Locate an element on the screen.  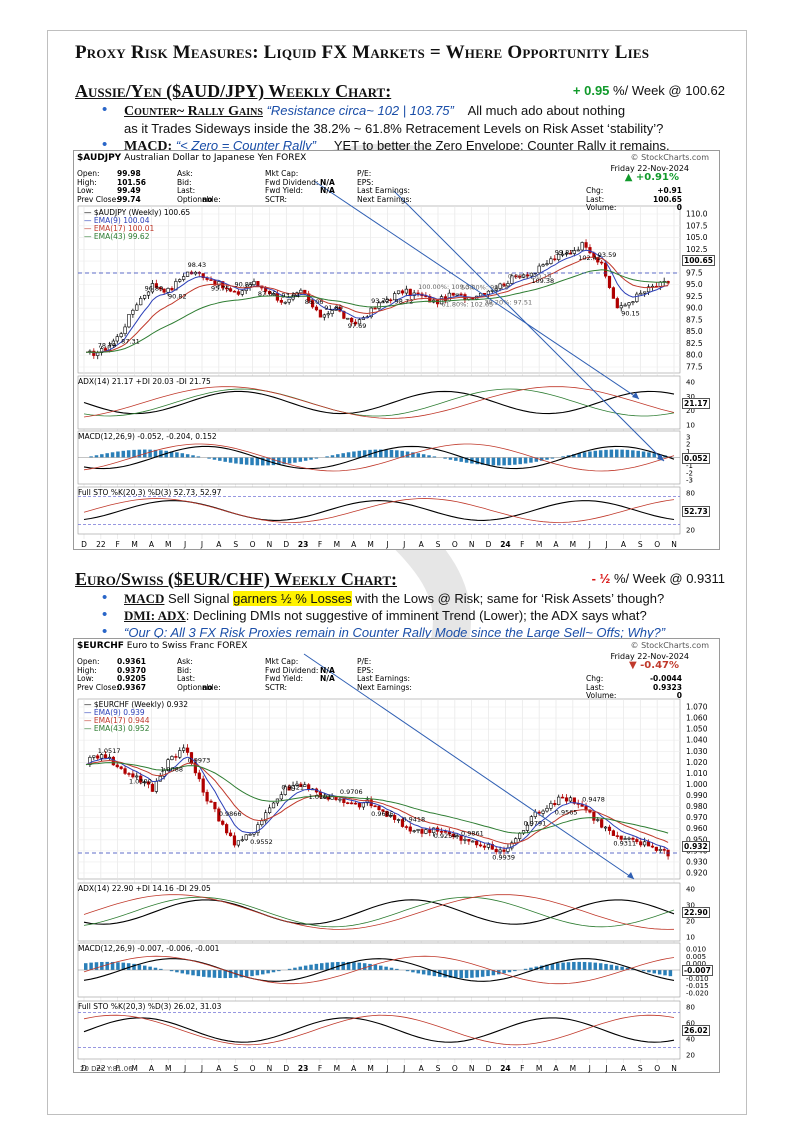
indicator-line is located at coordinates (379, 970).